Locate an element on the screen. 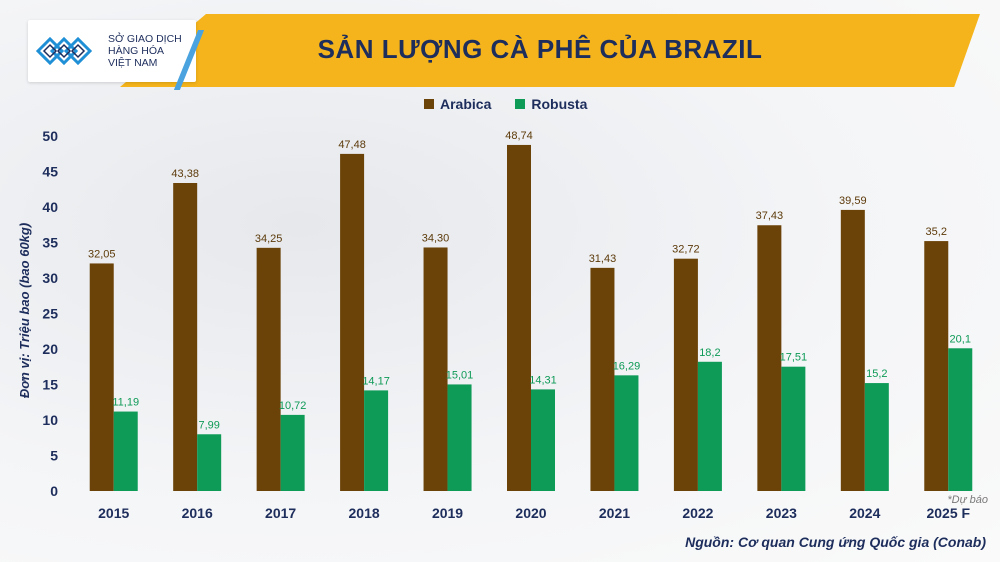 This screenshot has height=562, width=1000. legend-swatch-arabica is located at coordinates (429, 104).